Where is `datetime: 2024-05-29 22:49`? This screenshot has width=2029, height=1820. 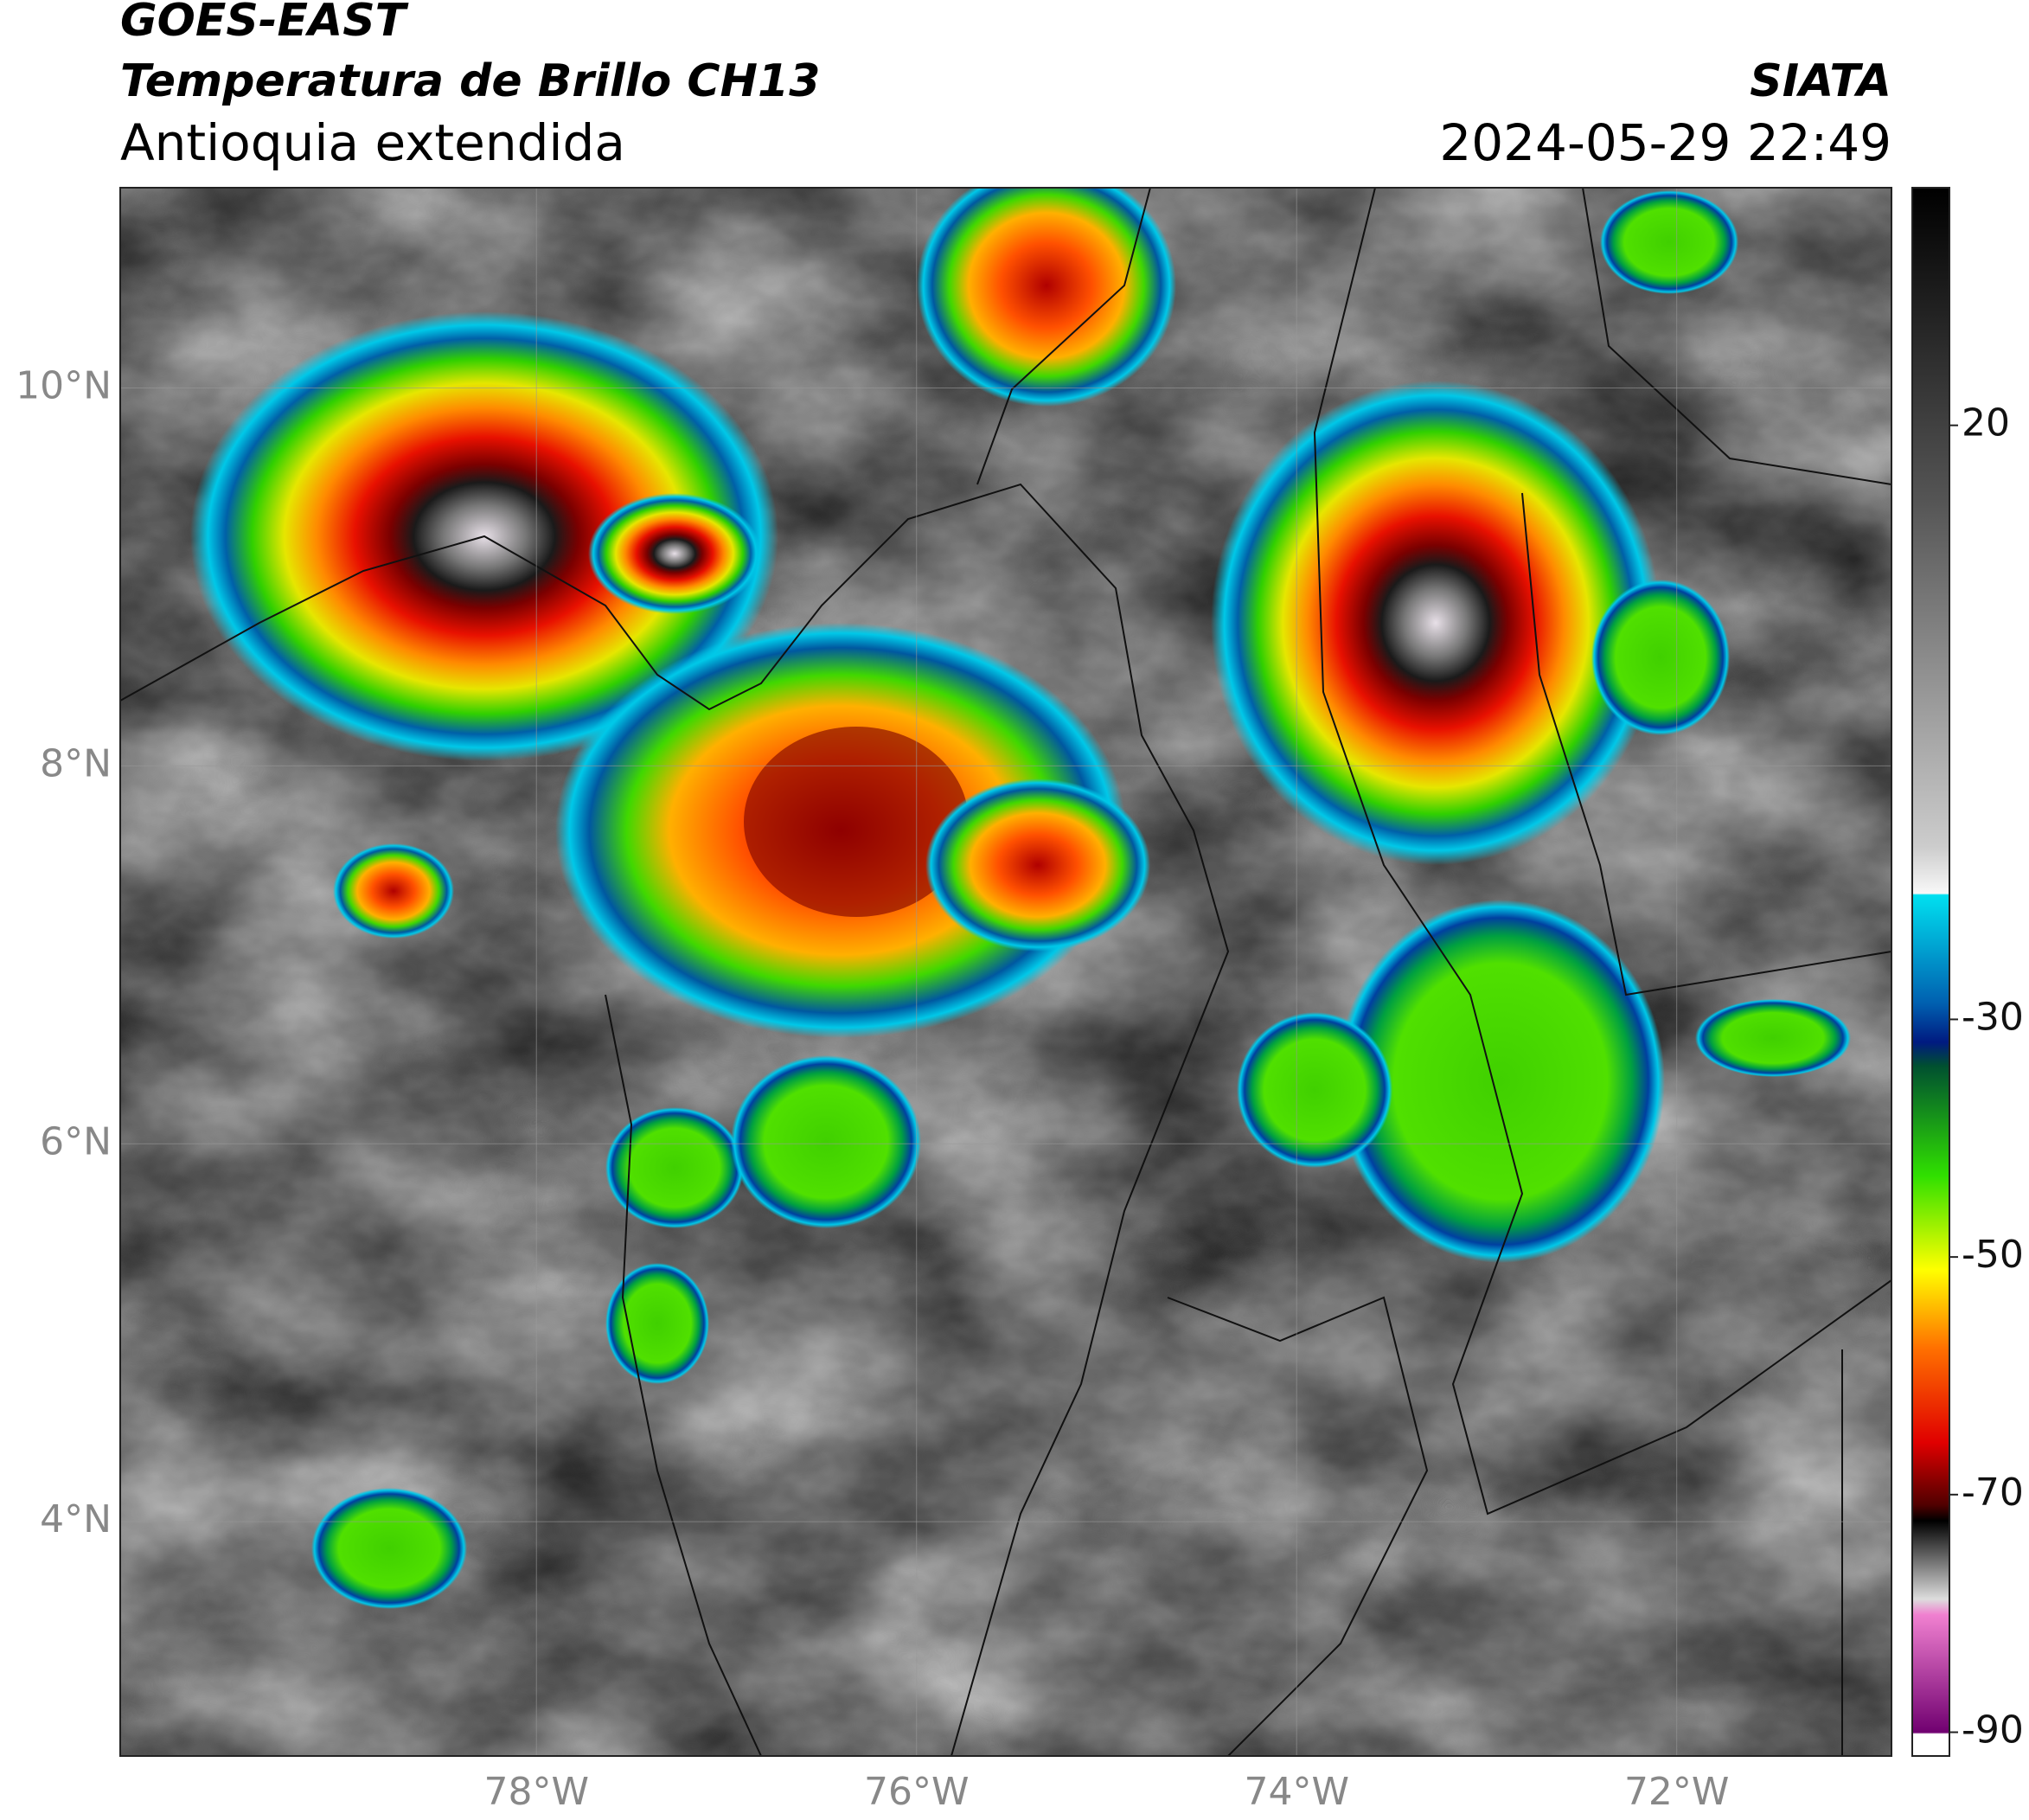 datetime: 2024-05-29 22:49 is located at coordinates (1665, 142).